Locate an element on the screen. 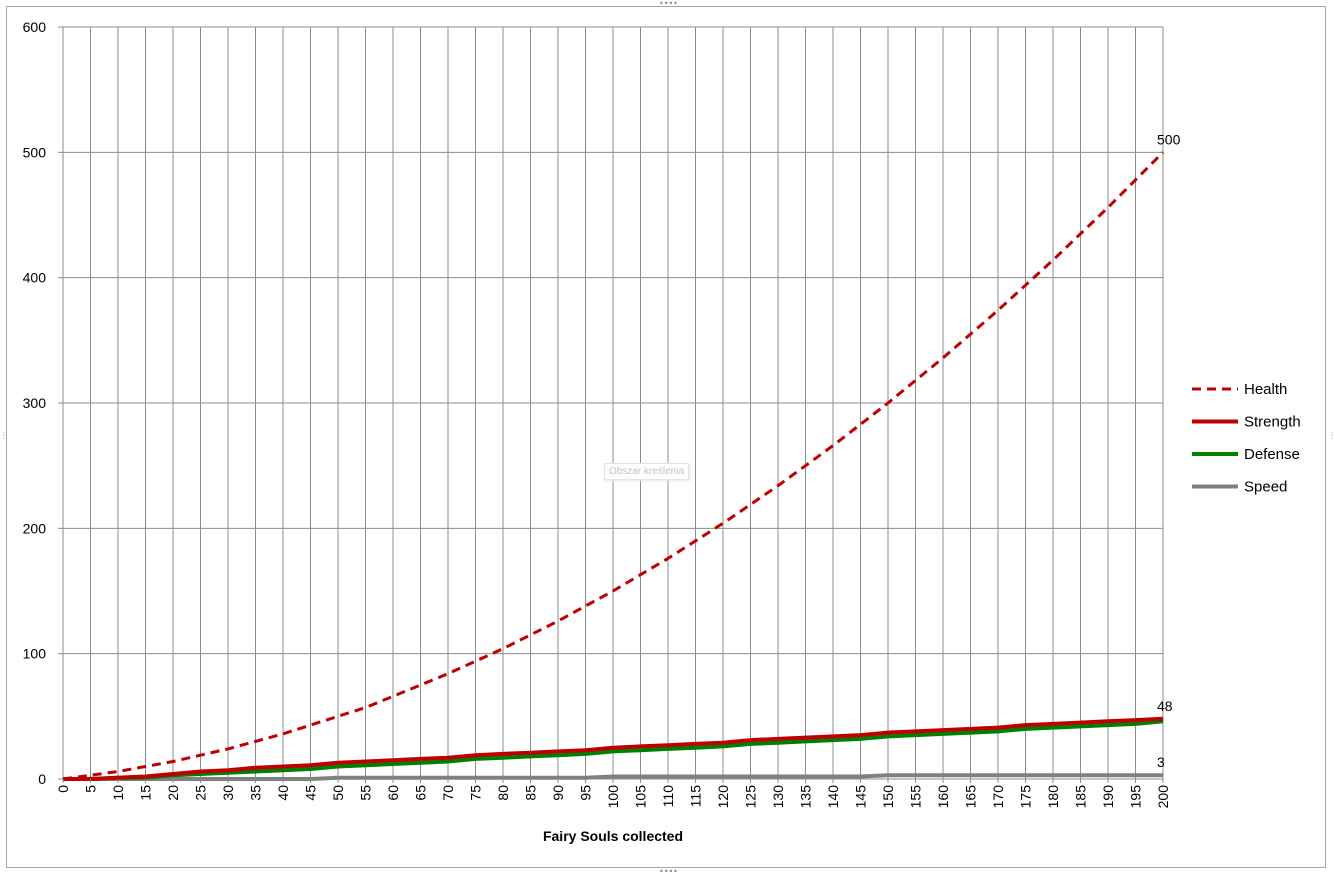 The width and height of the screenshot is (1334, 876). series-line-strength is located at coordinates (613, 748).